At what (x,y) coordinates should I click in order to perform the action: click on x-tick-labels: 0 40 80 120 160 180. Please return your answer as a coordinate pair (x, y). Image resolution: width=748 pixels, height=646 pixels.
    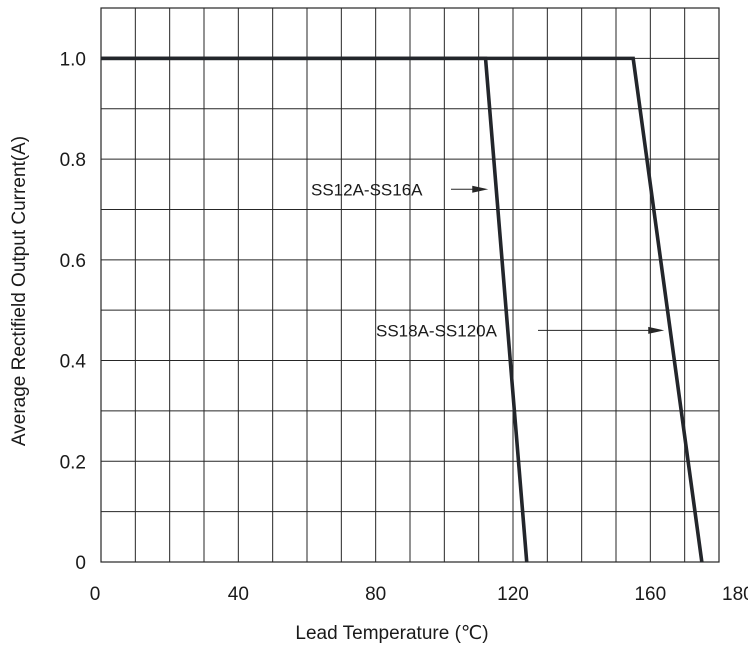
    Looking at the image, I should click on (419, 594).